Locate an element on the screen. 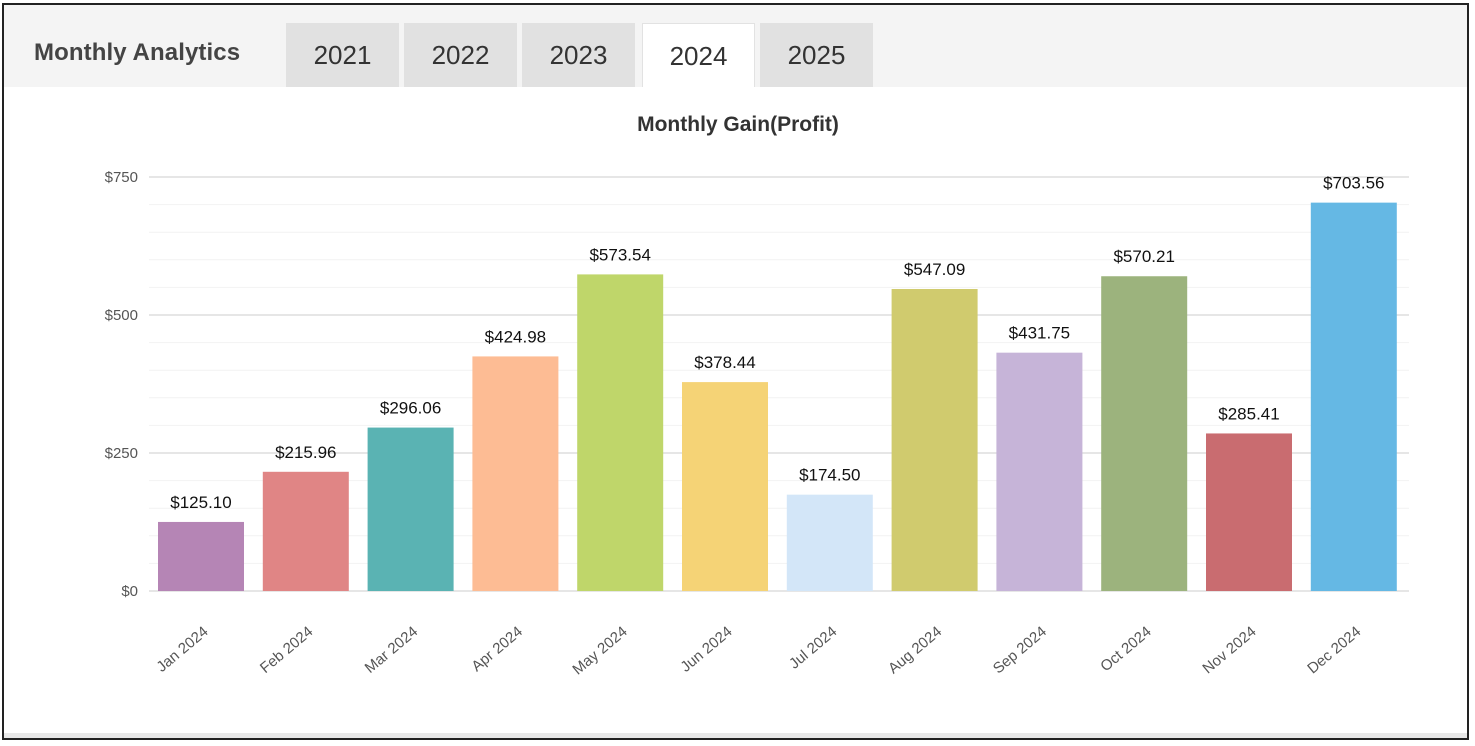 Image resolution: width=1475 pixels, height=746 pixels. data-label: $431.75 is located at coordinates (1039, 333).